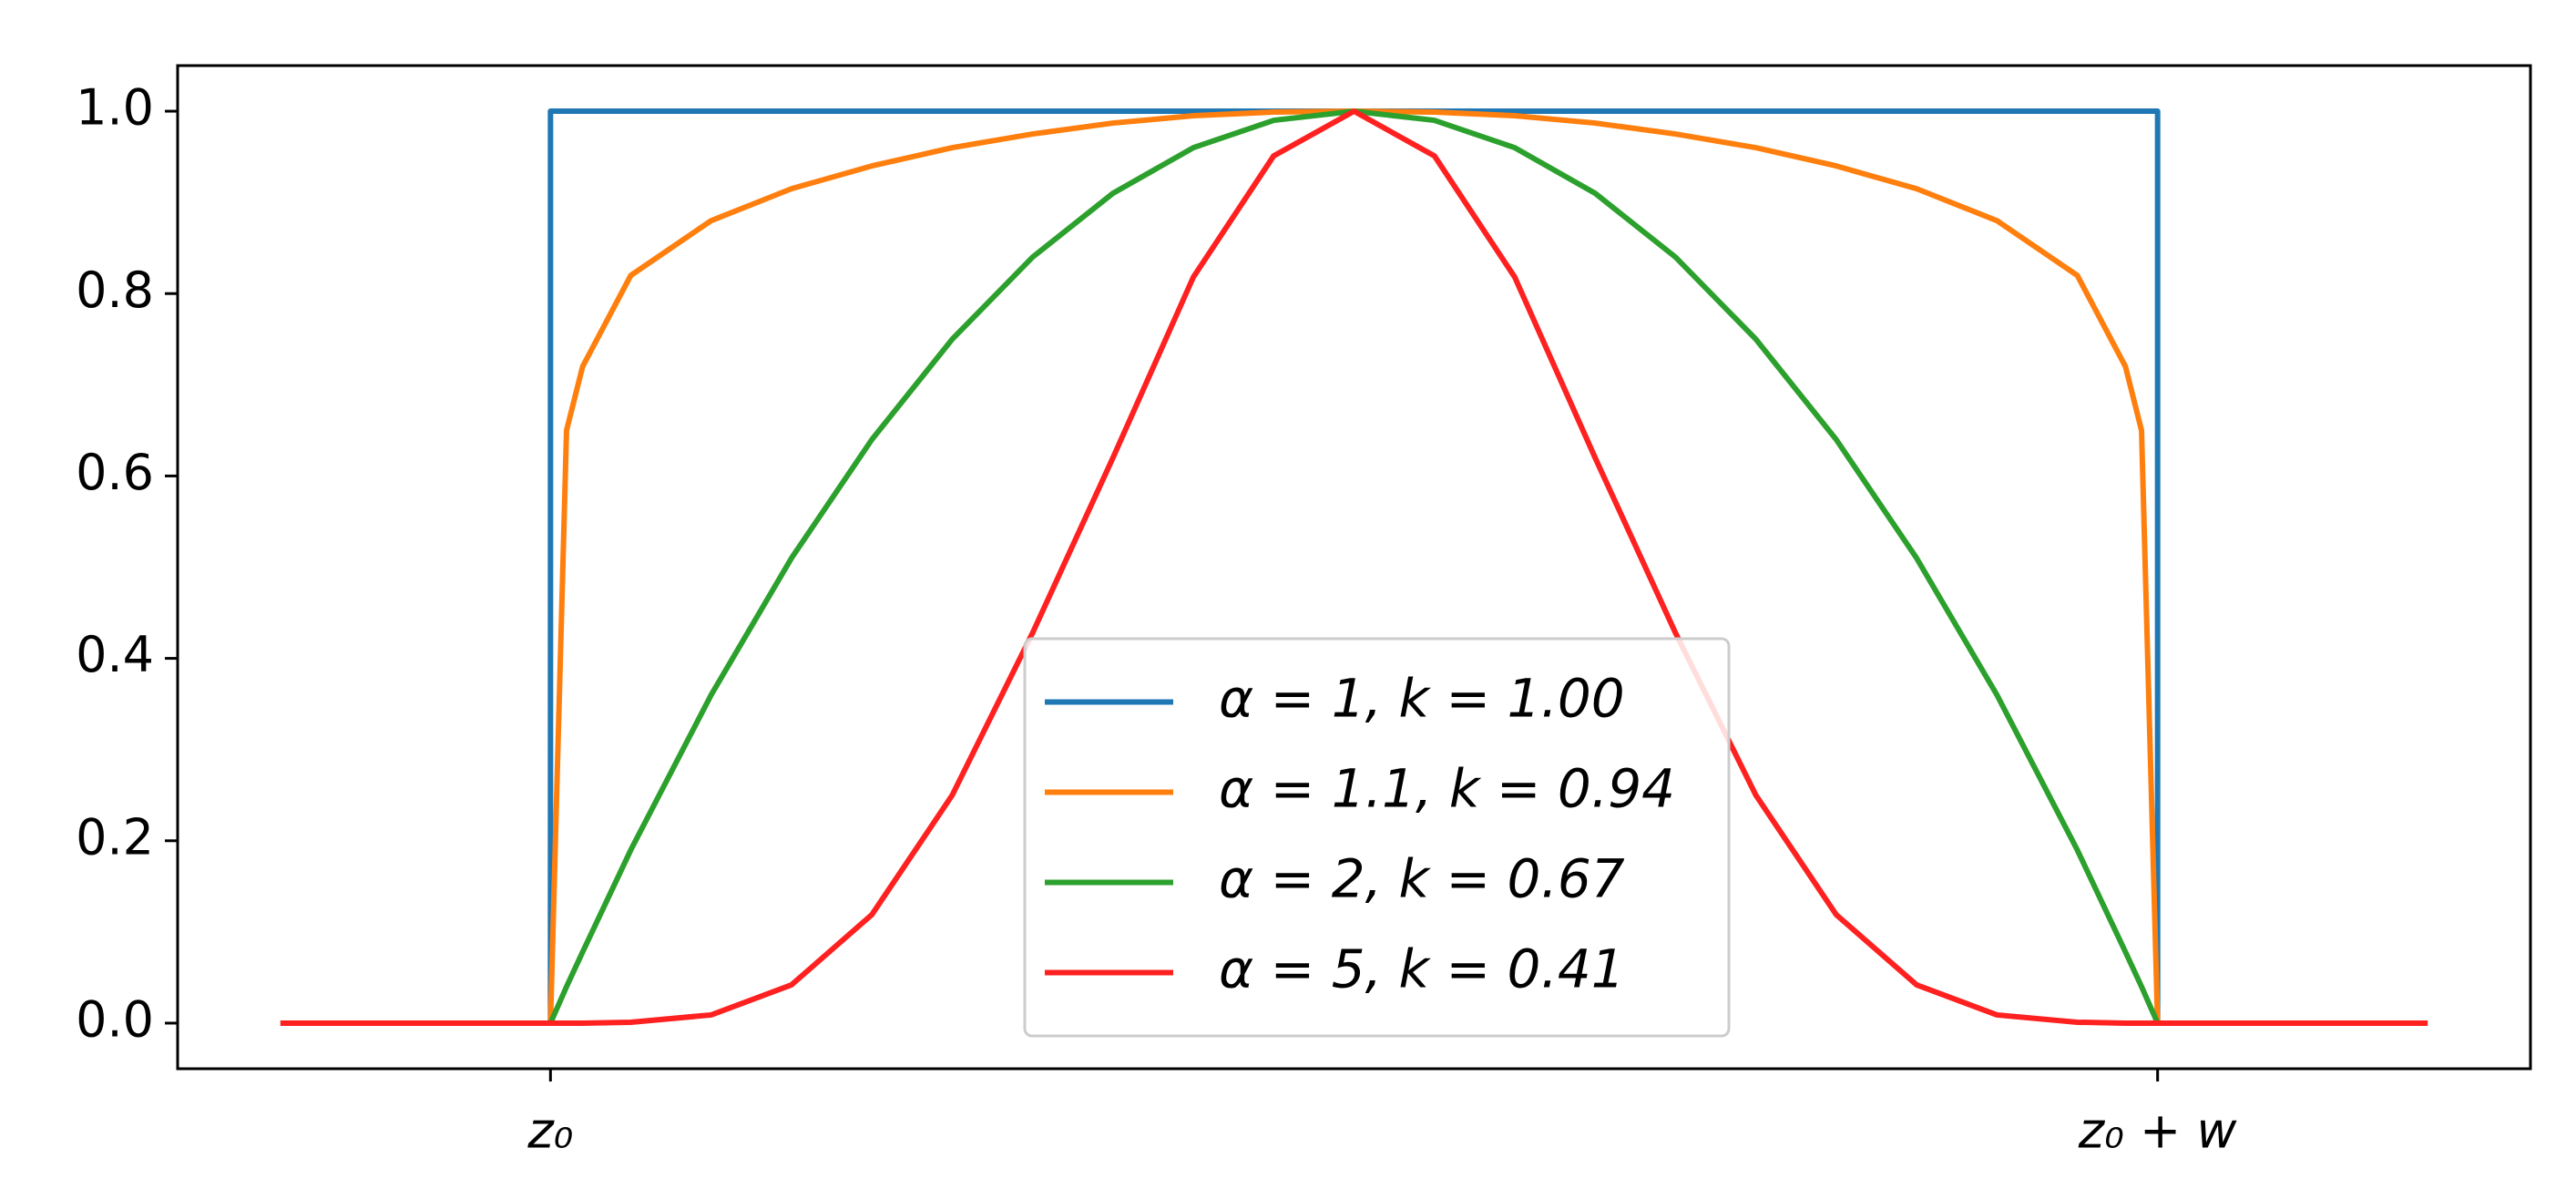  Describe the element at coordinates (1377, 837) in the screenshot. I see `legend-box` at that location.